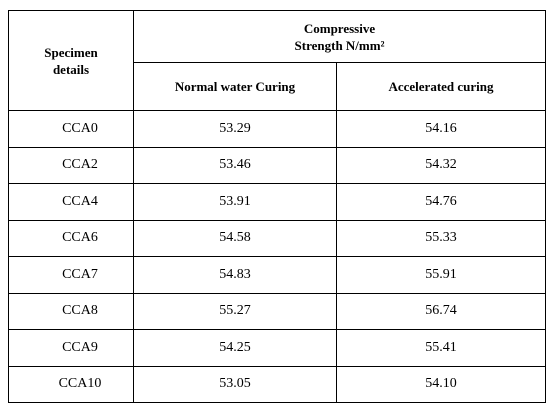  What do you see at coordinates (235, 275) in the screenshot?
I see `normal-cell: 54.83` at bounding box center [235, 275].